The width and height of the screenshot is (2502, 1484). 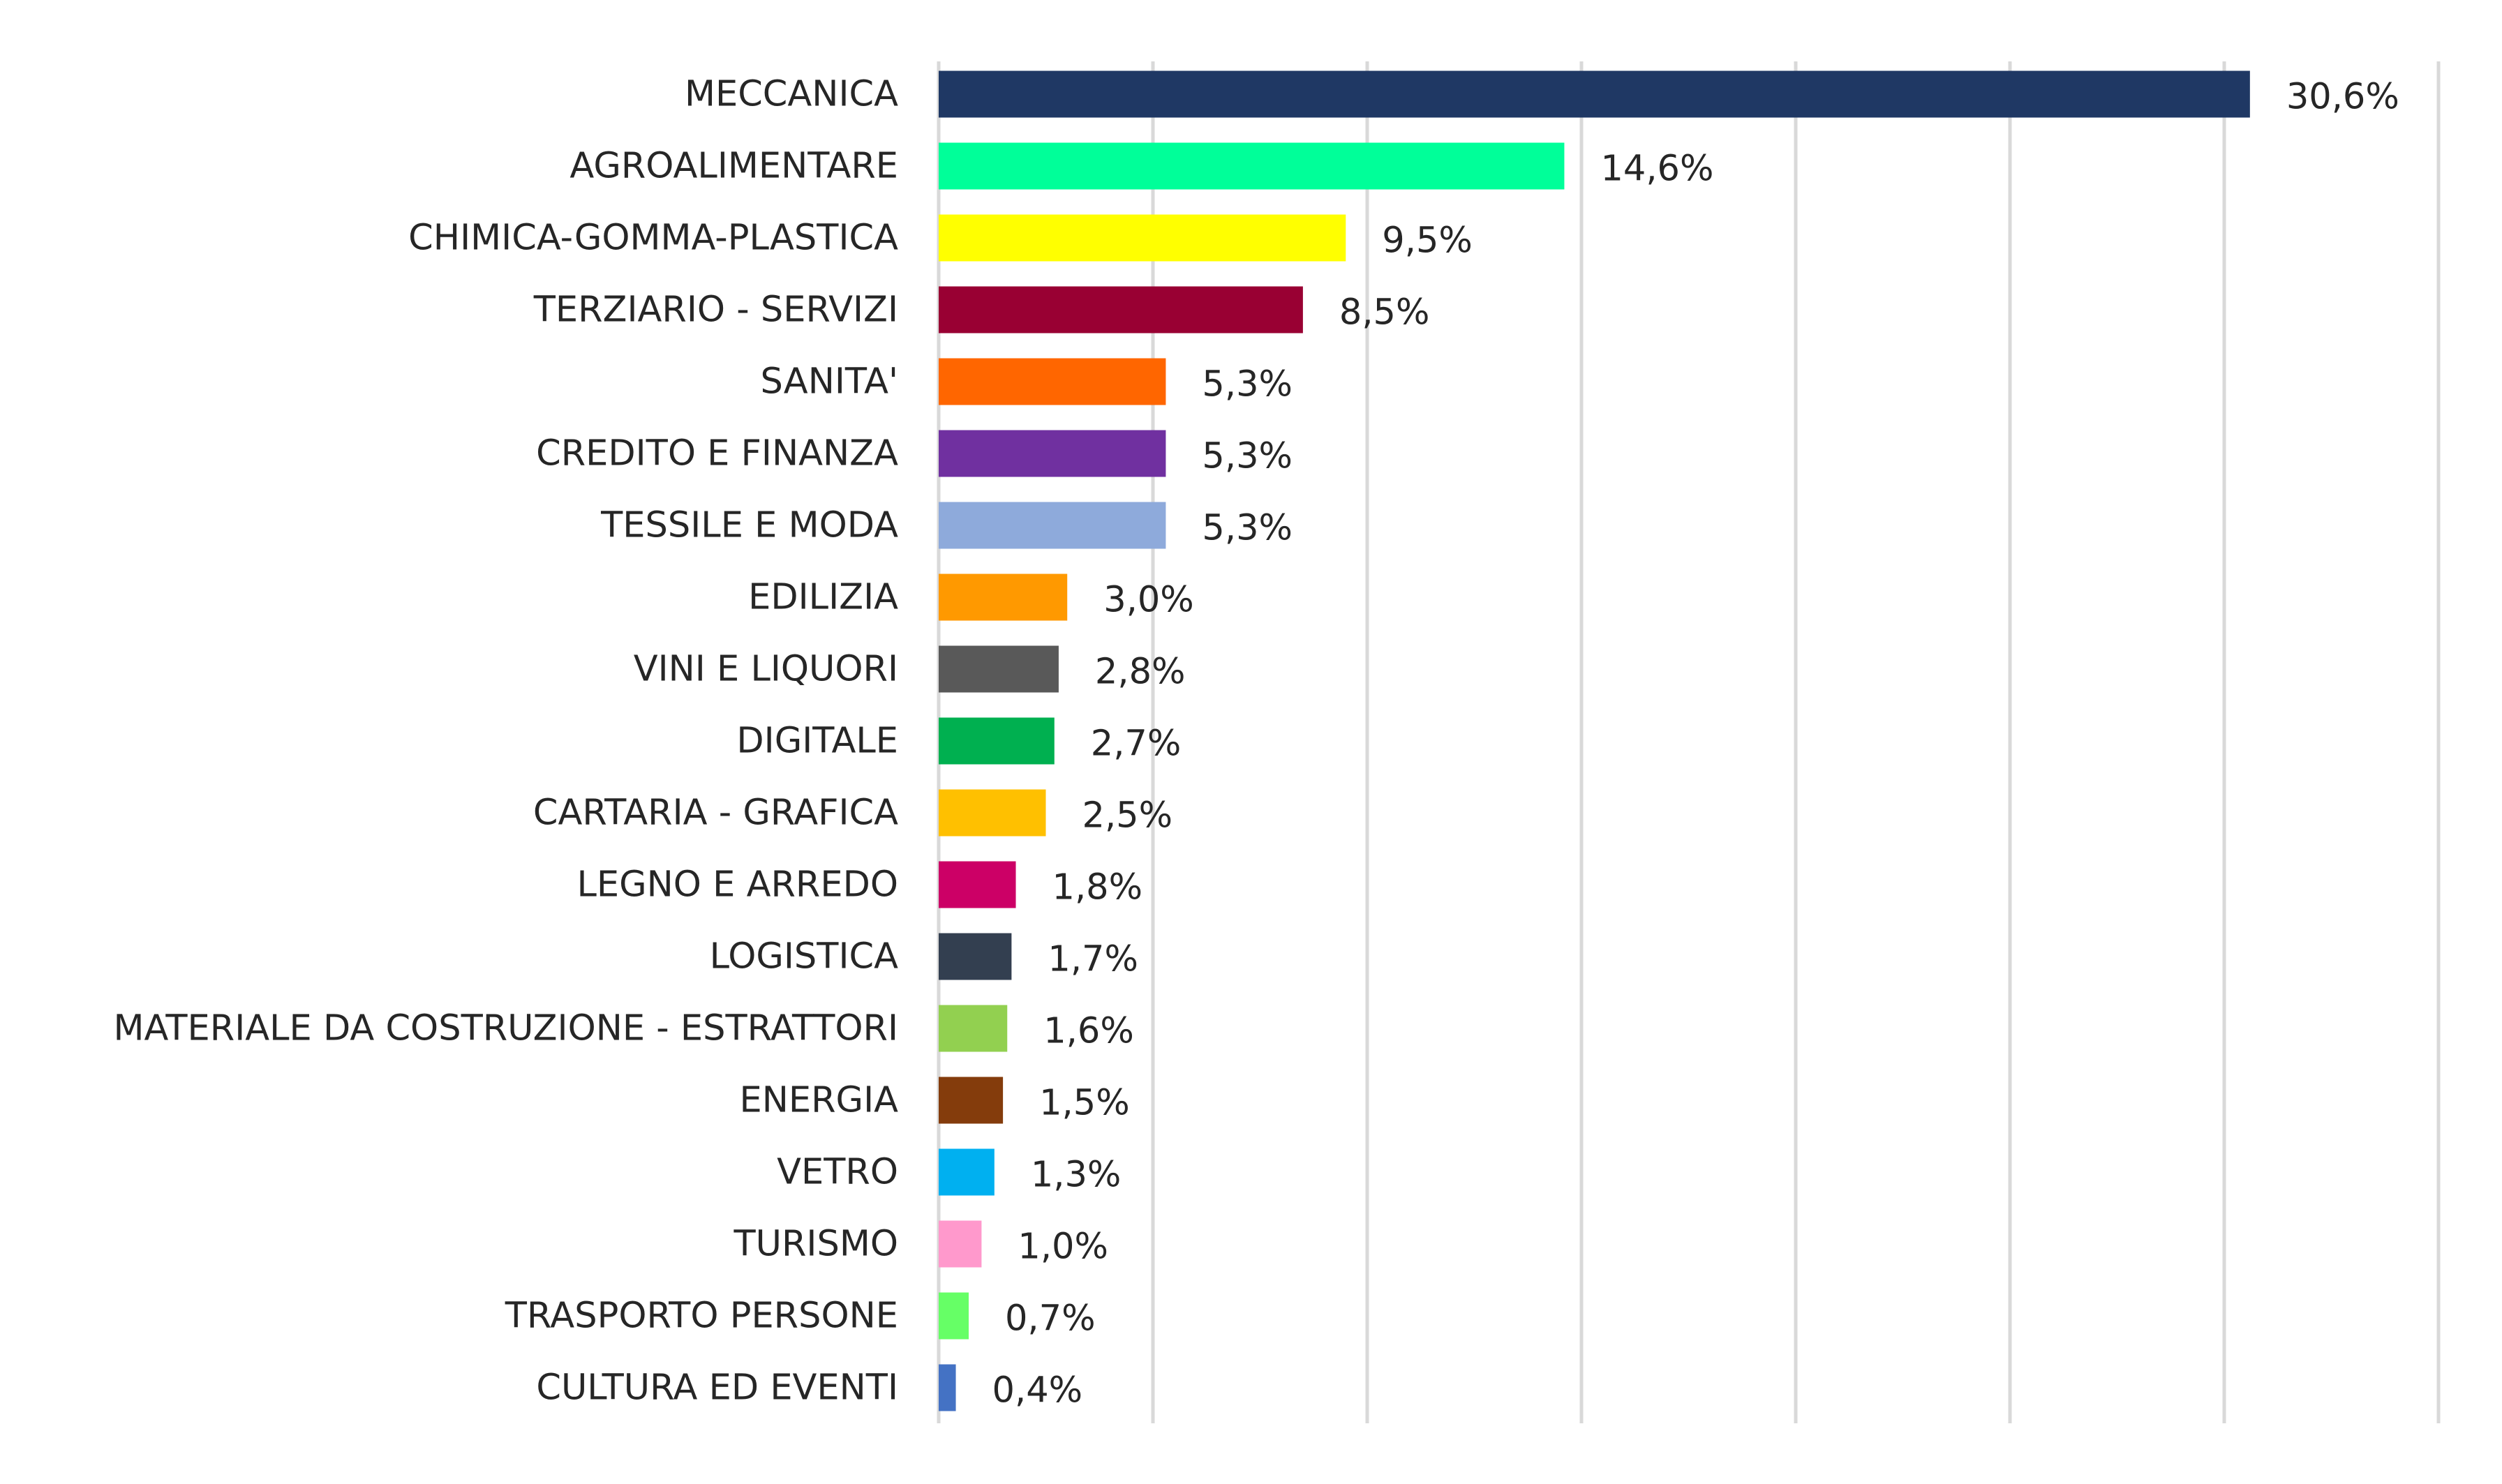 I want to click on bar-sanita, so click(x=1052, y=382).